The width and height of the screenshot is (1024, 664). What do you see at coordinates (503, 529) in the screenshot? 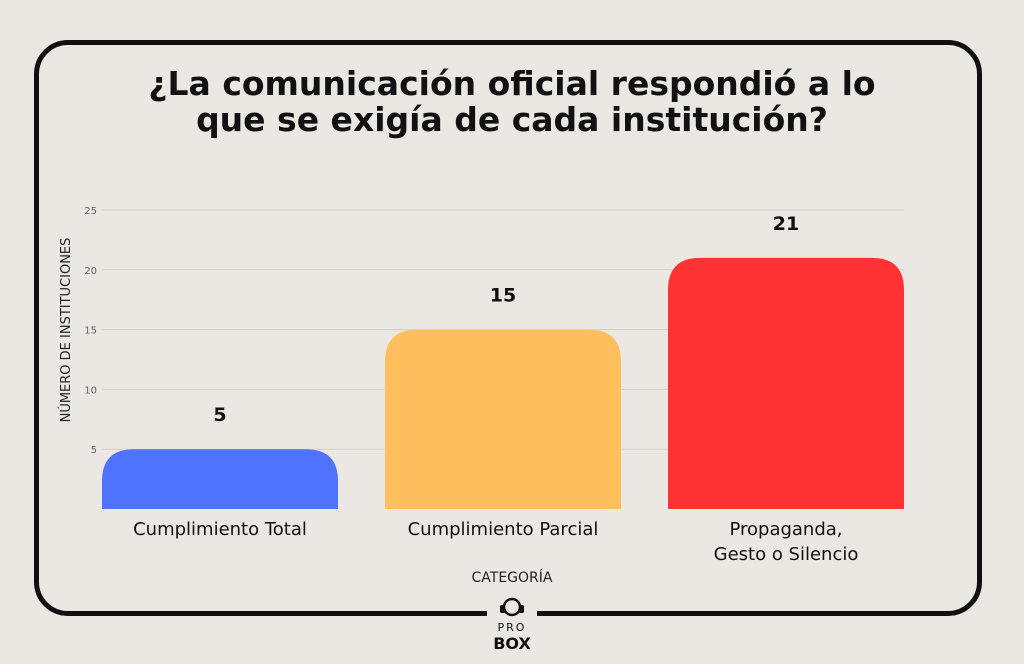
I see `category-label: Cumplimiento Parcial` at bounding box center [503, 529].